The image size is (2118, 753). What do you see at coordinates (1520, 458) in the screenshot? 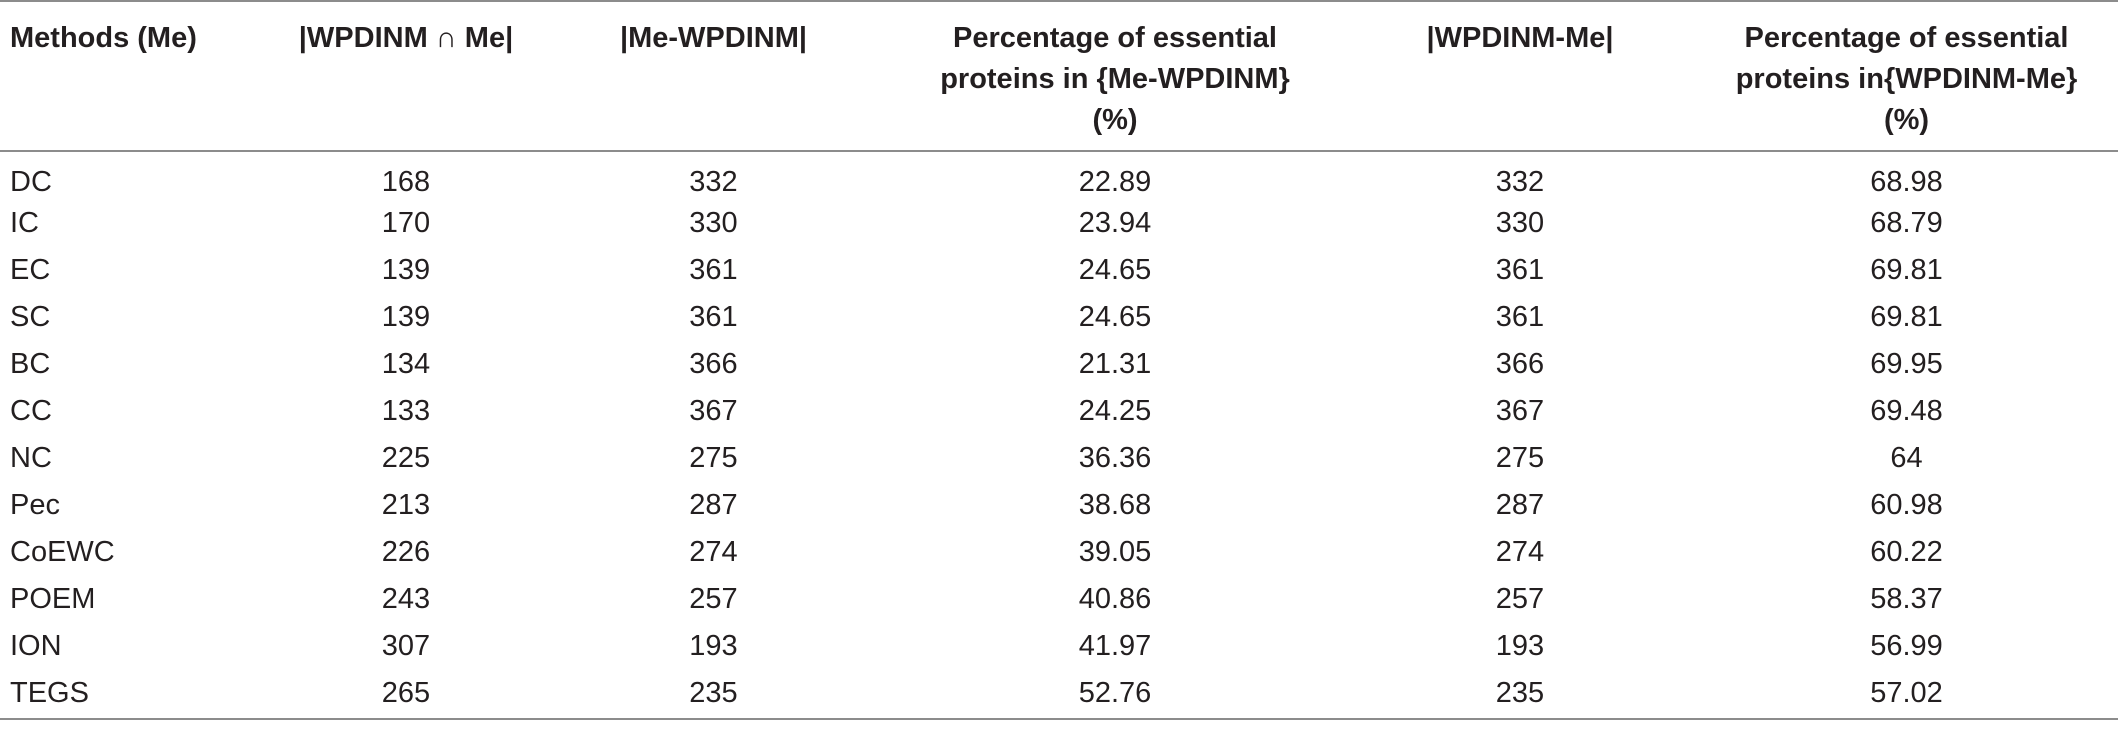
I see `cell-wpdinm-minus-me: 275` at bounding box center [1520, 458].